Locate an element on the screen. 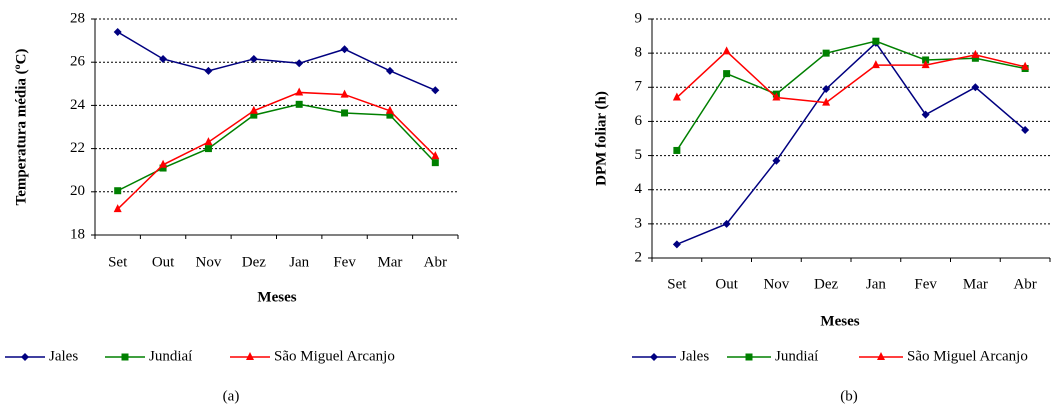 The image size is (1062, 416). y-tick-label: 28 is located at coordinates (77, 18).